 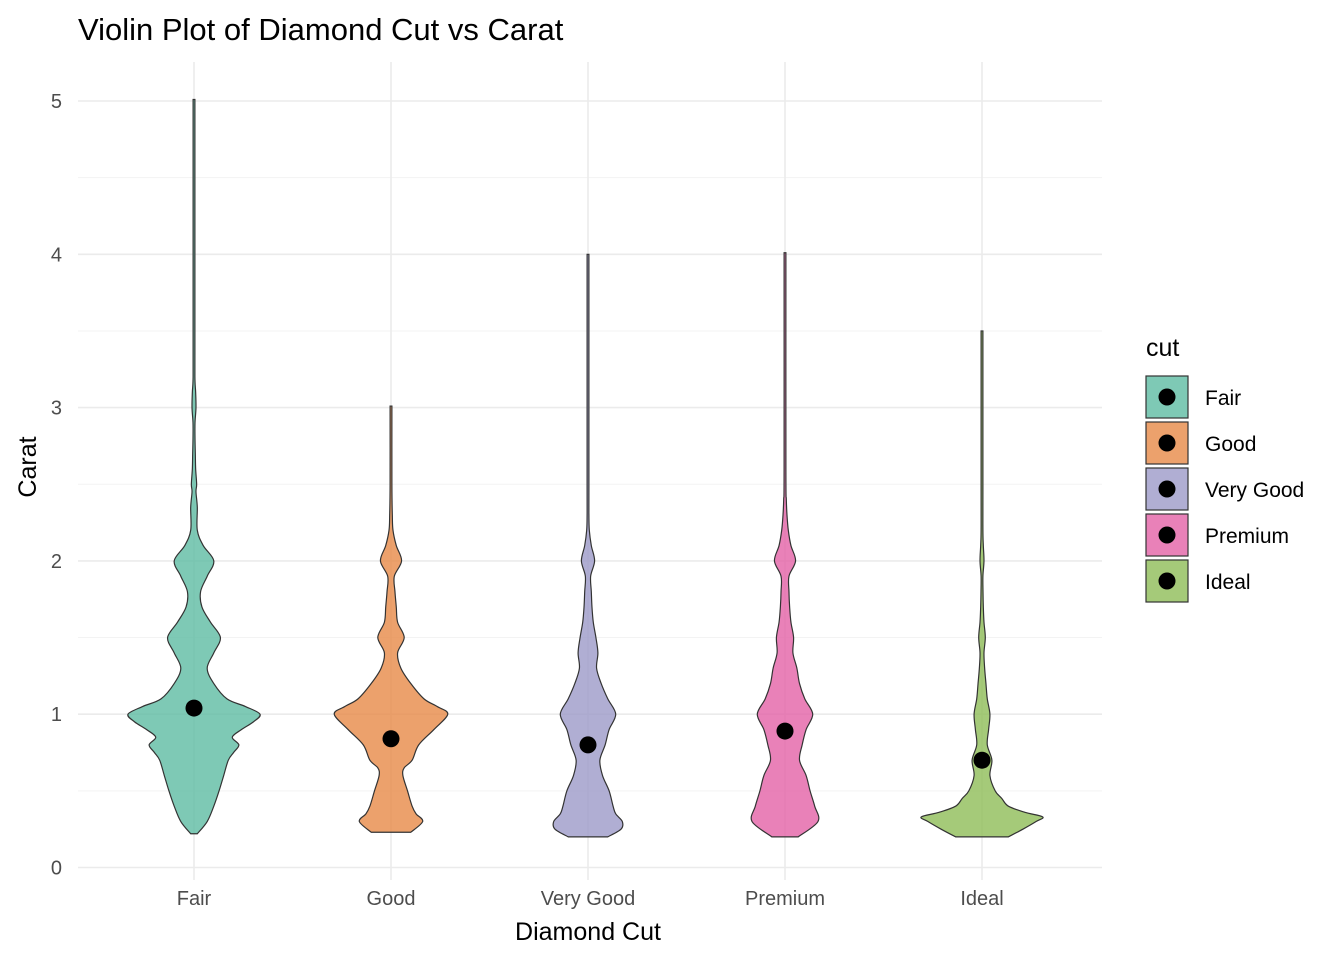 I want to click on violin-fair, so click(x=194, y=466).